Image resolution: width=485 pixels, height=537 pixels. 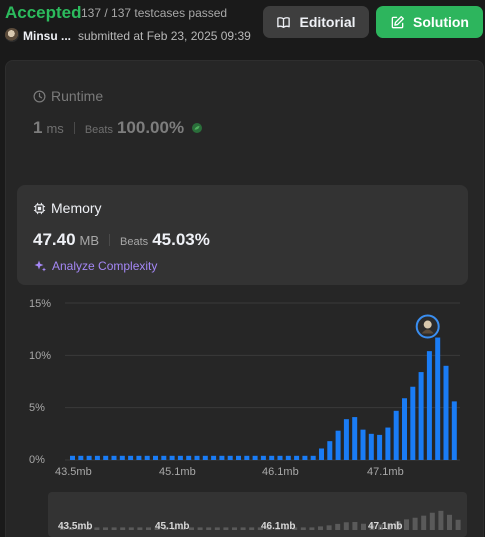 I want to click on memory-label: Memory, so click(x=76, y=208).